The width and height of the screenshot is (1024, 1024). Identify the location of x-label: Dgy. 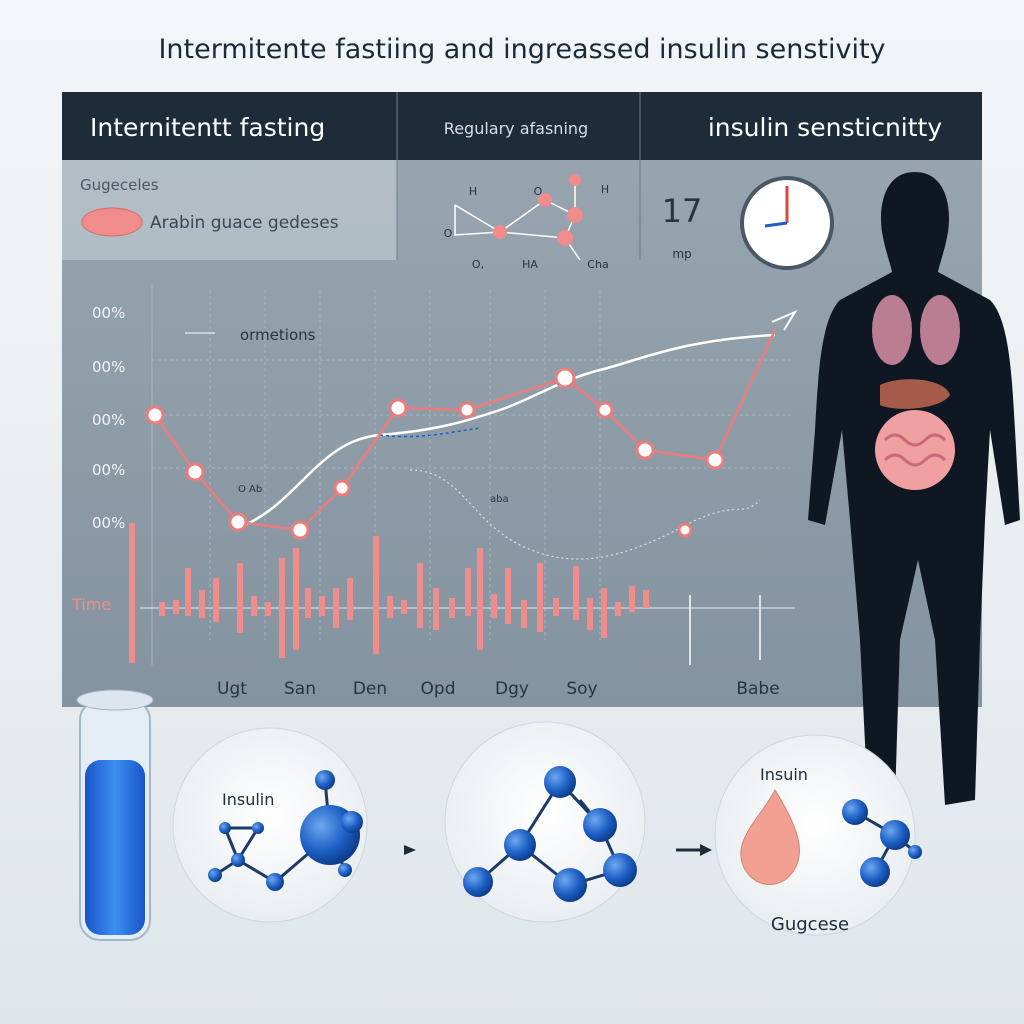
(512, 689).